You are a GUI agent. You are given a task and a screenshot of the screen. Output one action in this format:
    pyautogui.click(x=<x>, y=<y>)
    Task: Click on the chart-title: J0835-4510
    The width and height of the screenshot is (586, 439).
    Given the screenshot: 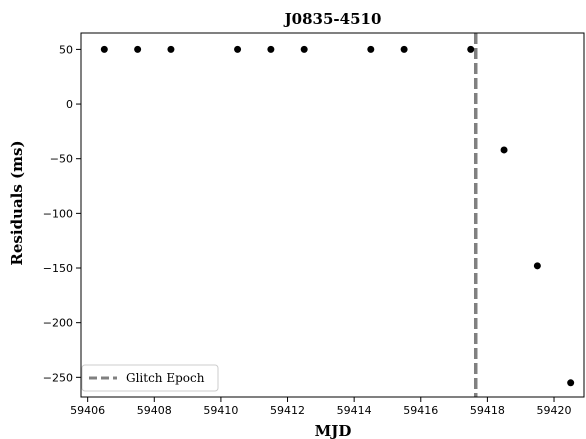 What is the action you would take?
    pyautogui.click(x=332, y=19)
    